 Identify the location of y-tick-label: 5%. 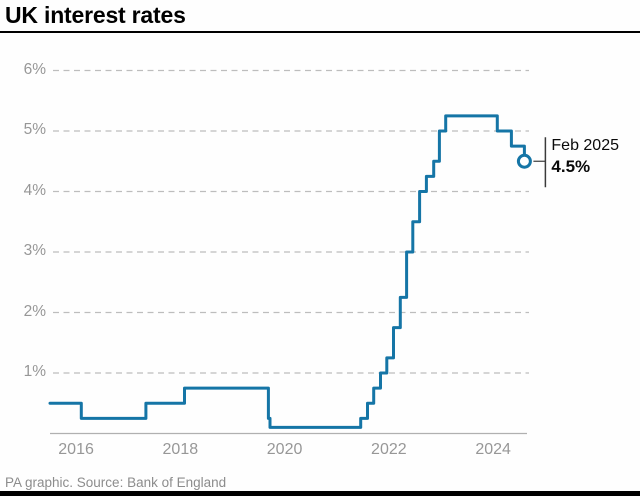
(34, 129).